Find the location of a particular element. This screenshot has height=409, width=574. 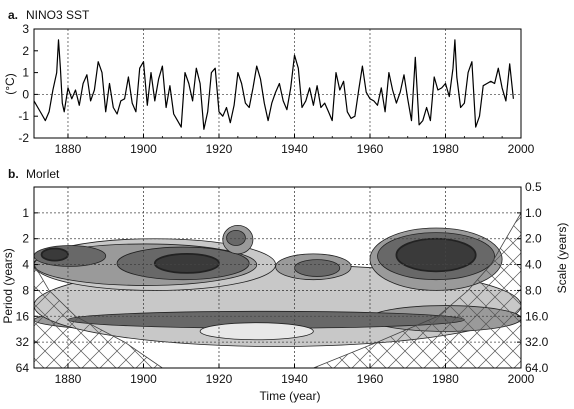

panel-b-ytick-label-right: 4.0 is located at coordinates (533, 265).